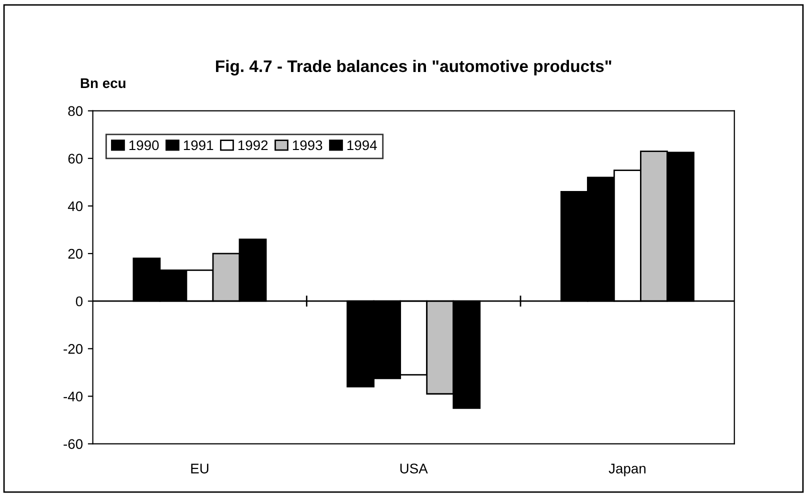 The width and height of the screenshot is (807, 497). What do you see at coordinates (103, 83) in the screenshot?
I see `y-axis-title: Bn ecu` at bounding box center [103, 83].